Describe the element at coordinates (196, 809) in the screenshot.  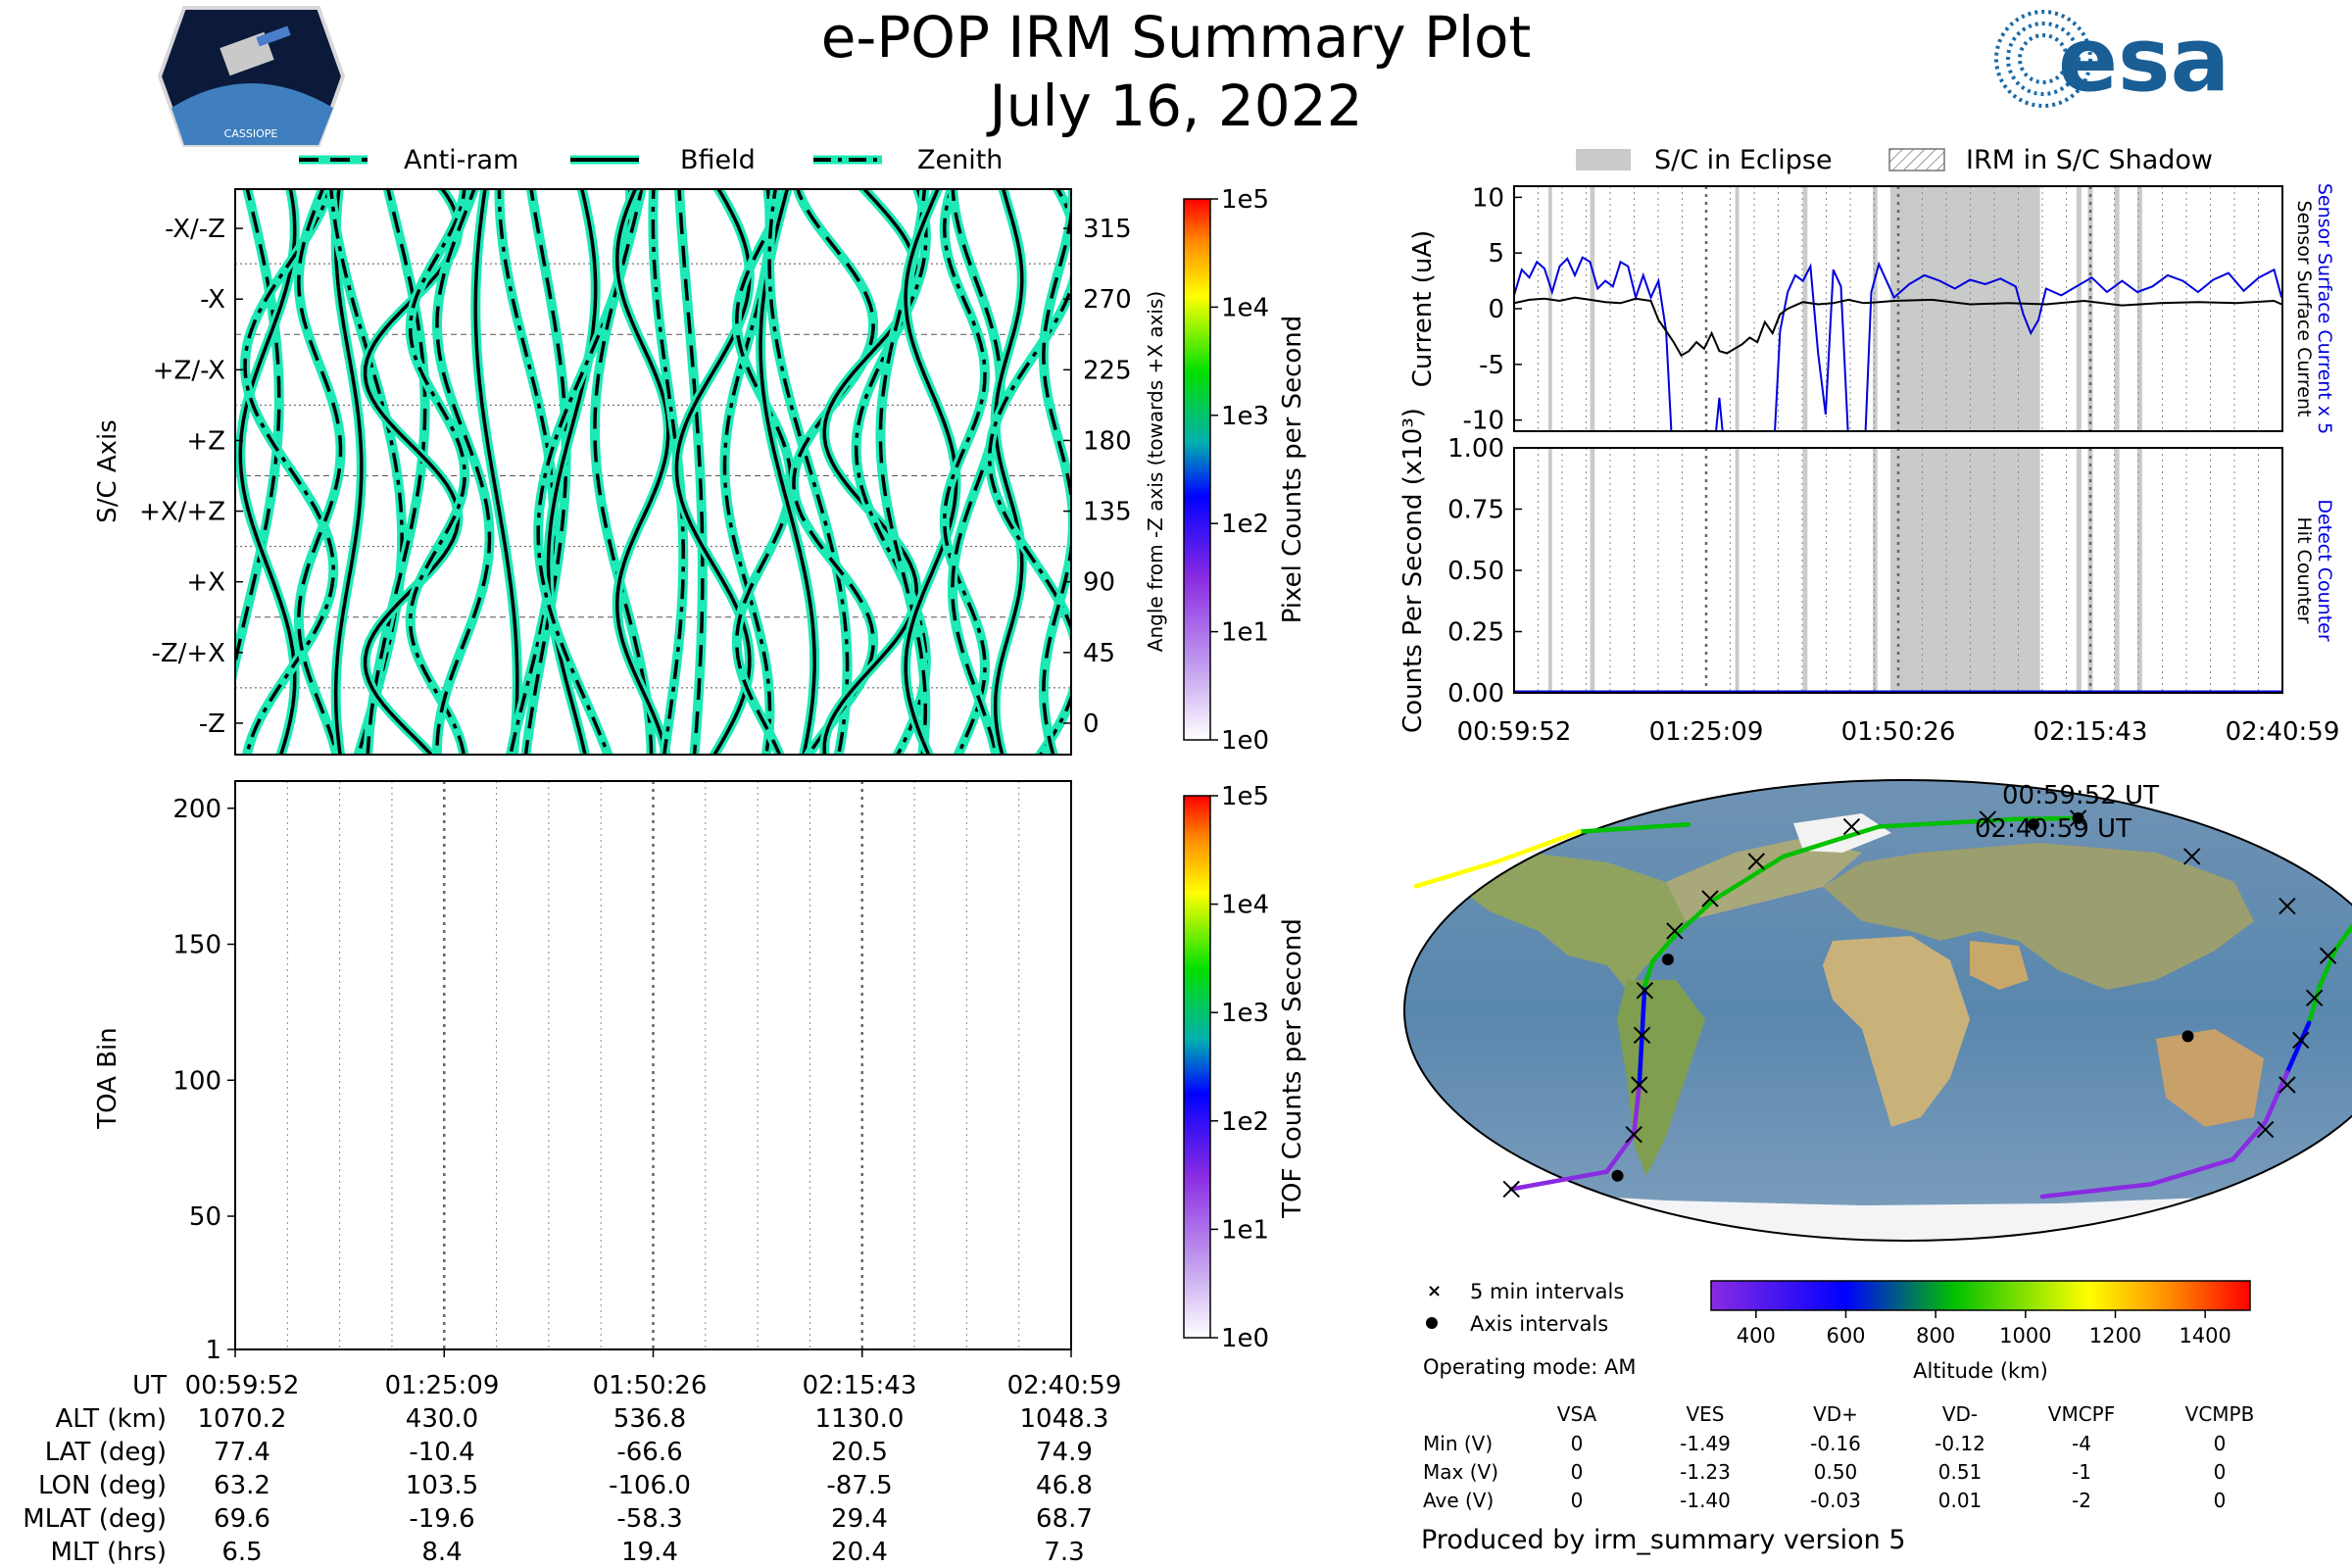
I see `toa-ytick-label: 200` at that location.